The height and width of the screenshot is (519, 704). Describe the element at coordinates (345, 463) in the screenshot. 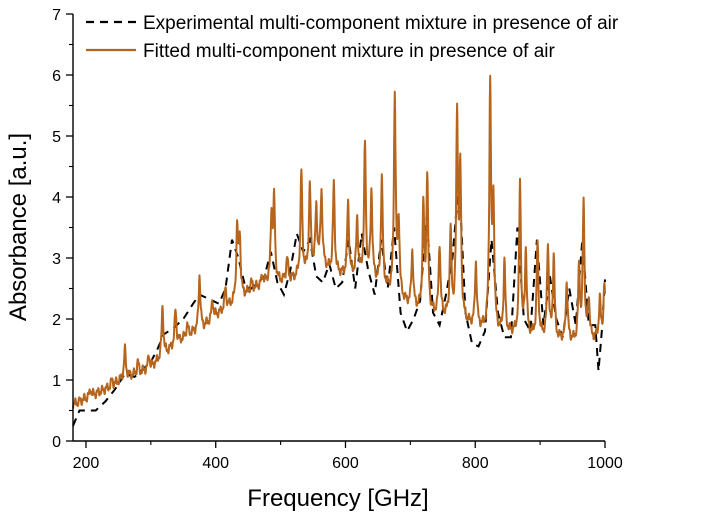

I see `x-tick-label: 600` at that location.